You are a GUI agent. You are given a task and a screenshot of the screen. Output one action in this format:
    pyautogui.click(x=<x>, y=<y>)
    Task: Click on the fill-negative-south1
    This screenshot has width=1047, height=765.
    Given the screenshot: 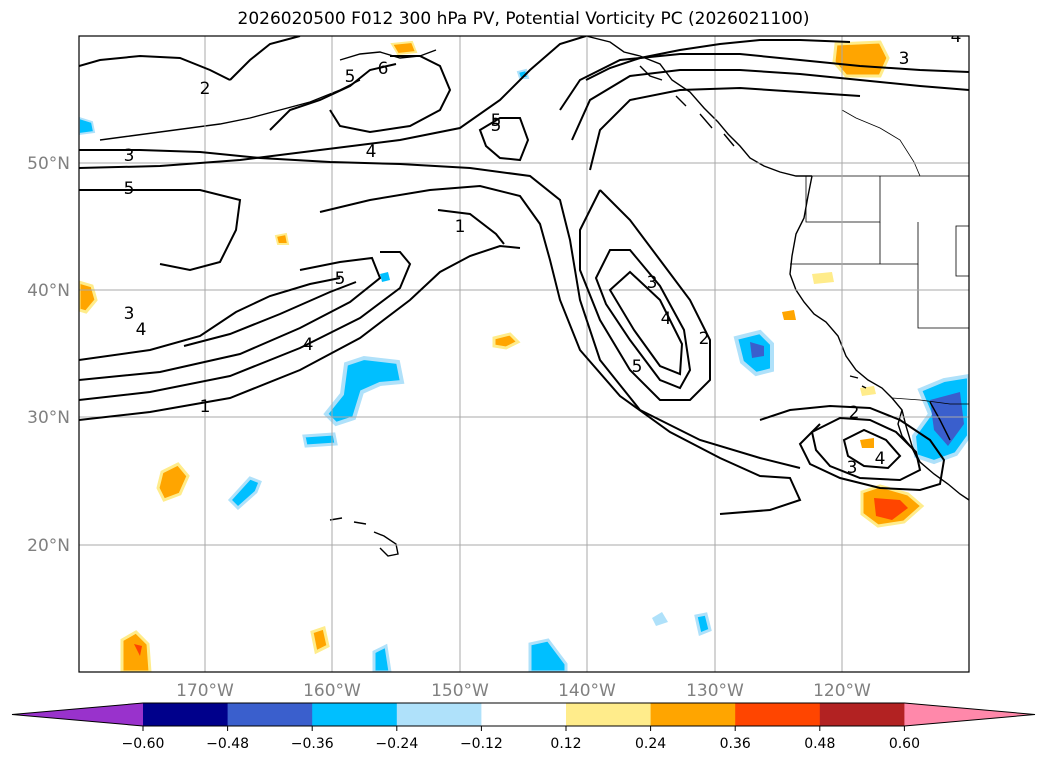 What is the action you would take?
    pyautogui.click(x=548, y=655)
    